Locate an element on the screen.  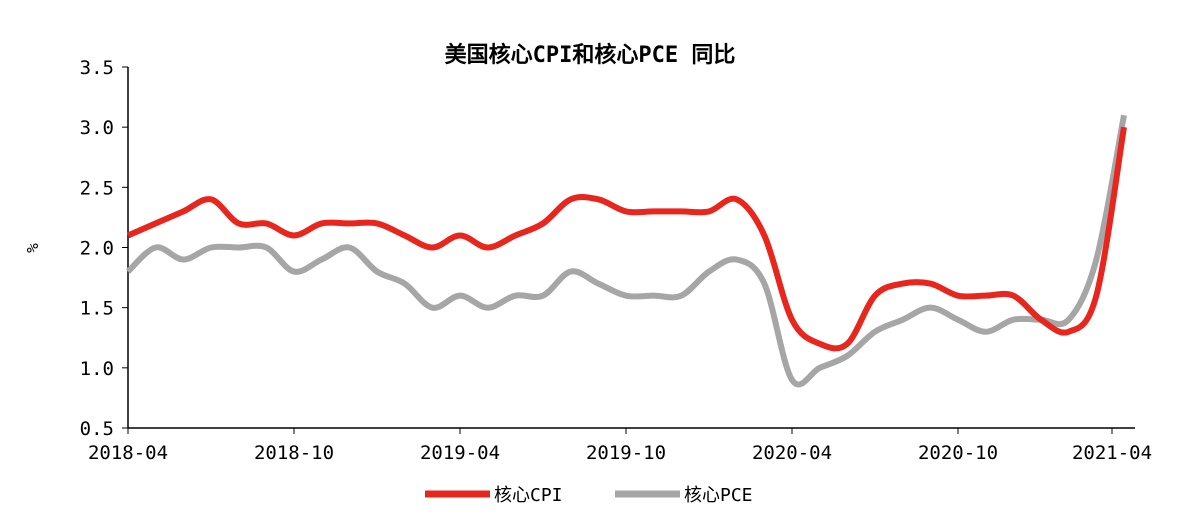
x-tick-label: 2019-04 is located at coordinates (460, 453).